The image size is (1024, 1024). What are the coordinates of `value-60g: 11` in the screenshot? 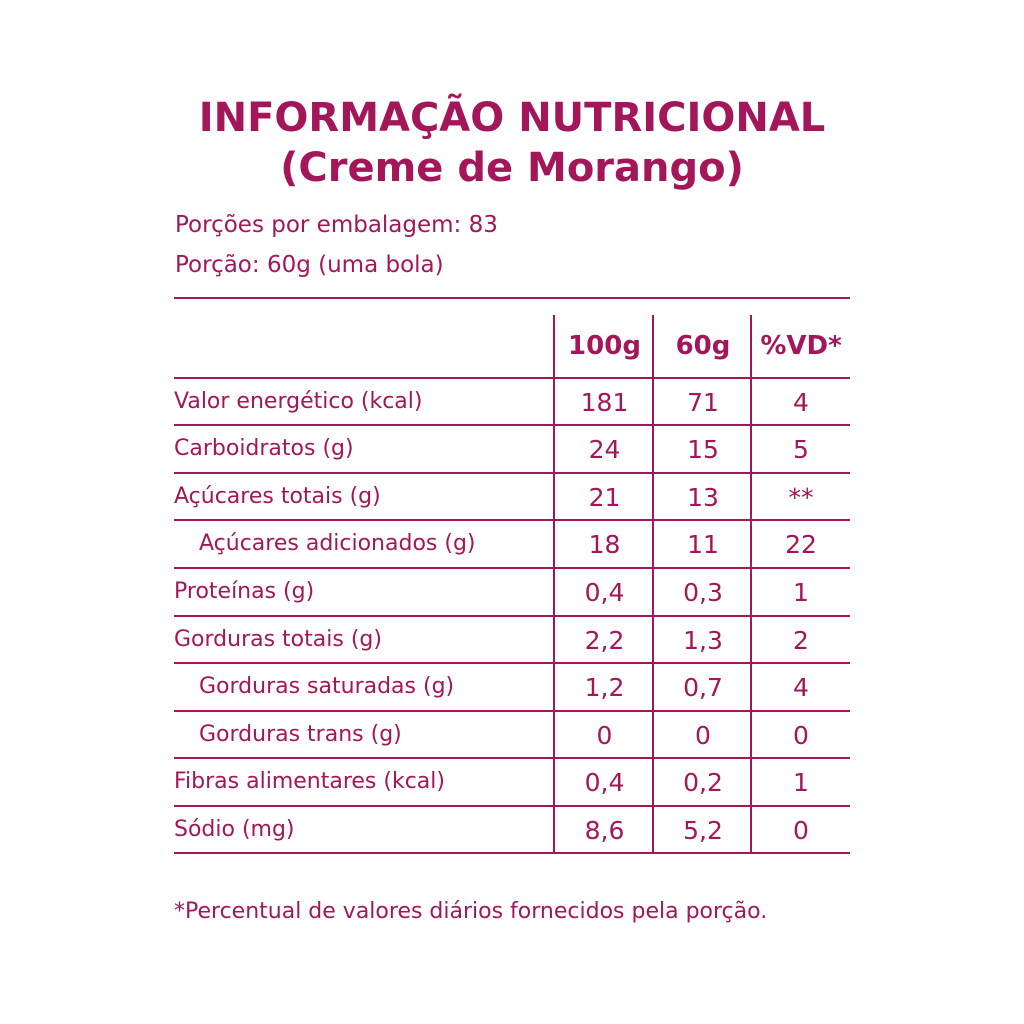 It's located at (703, 544).